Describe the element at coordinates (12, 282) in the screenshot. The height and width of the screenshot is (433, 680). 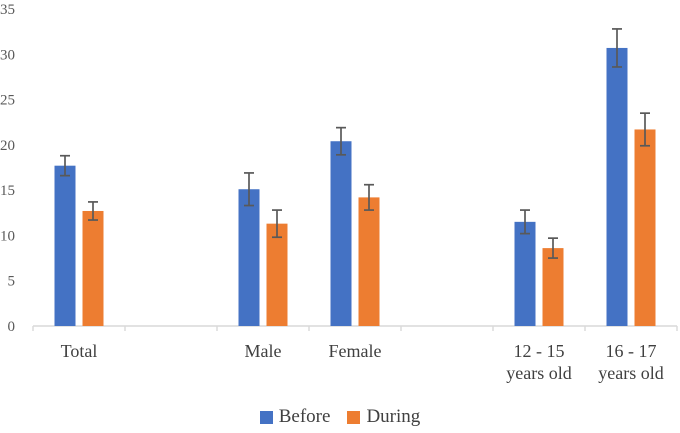
I see `y-axis-tick-label: 5` at that location.